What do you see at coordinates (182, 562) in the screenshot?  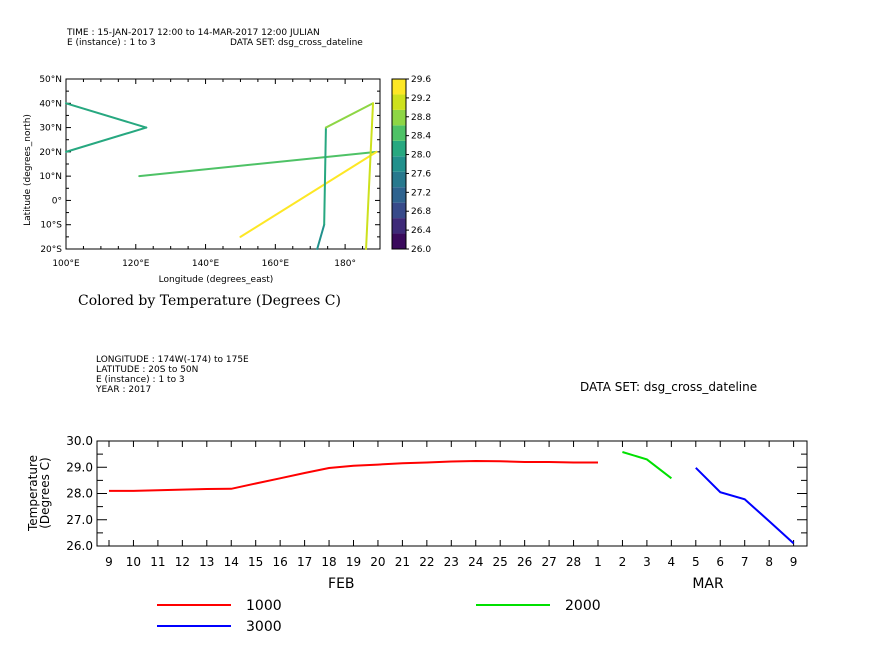 I see `bottom-x-tick-label: 12` at bounding box center [182, 562].